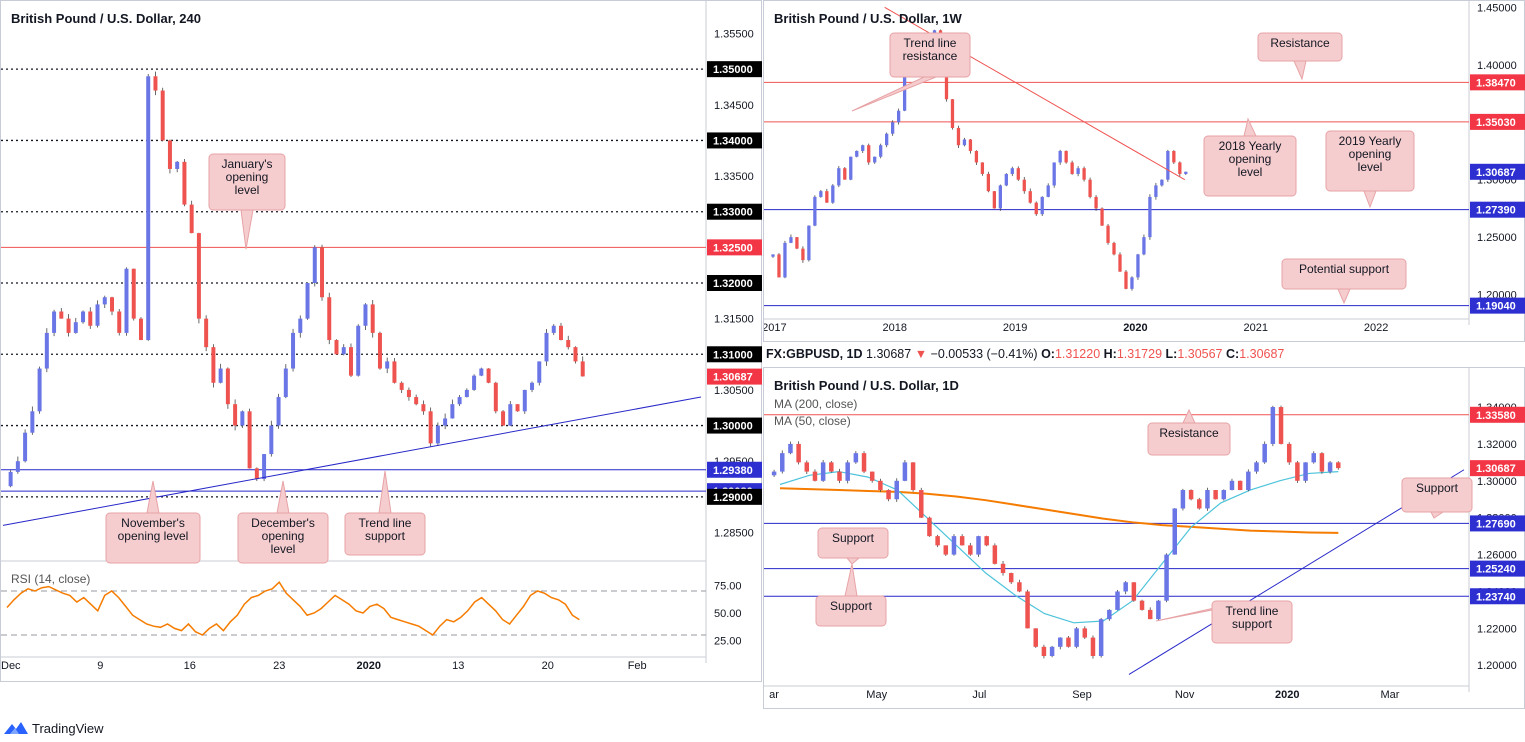 This screenshot has height=742, width=1525. What do you see at coordinates (1496, 307) in the screenshot?
I see `price-tag-label: 1.19040` at bounding box center [1496, 307].